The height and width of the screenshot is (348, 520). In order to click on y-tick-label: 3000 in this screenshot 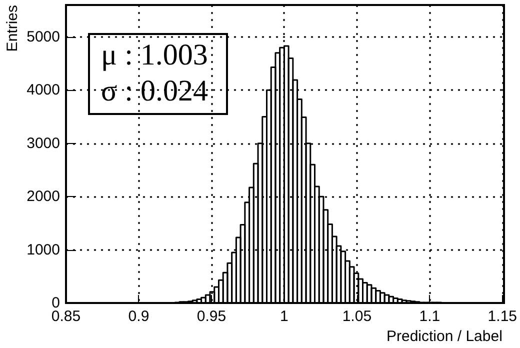, I will do `click(43, 143)`.